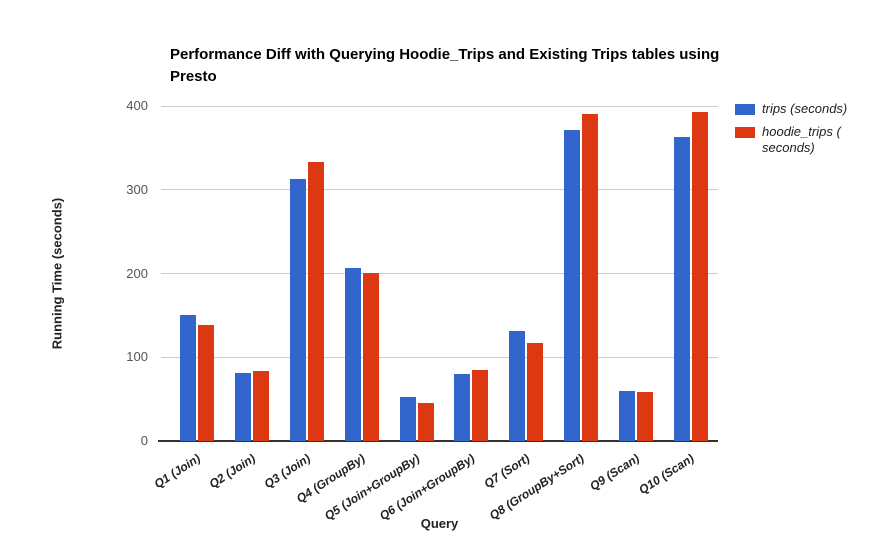 The width and height of the screenshot is (888, 548). I want to click on x-tick-label: Q8 (GroupBy+Sort), so click(537, 487).